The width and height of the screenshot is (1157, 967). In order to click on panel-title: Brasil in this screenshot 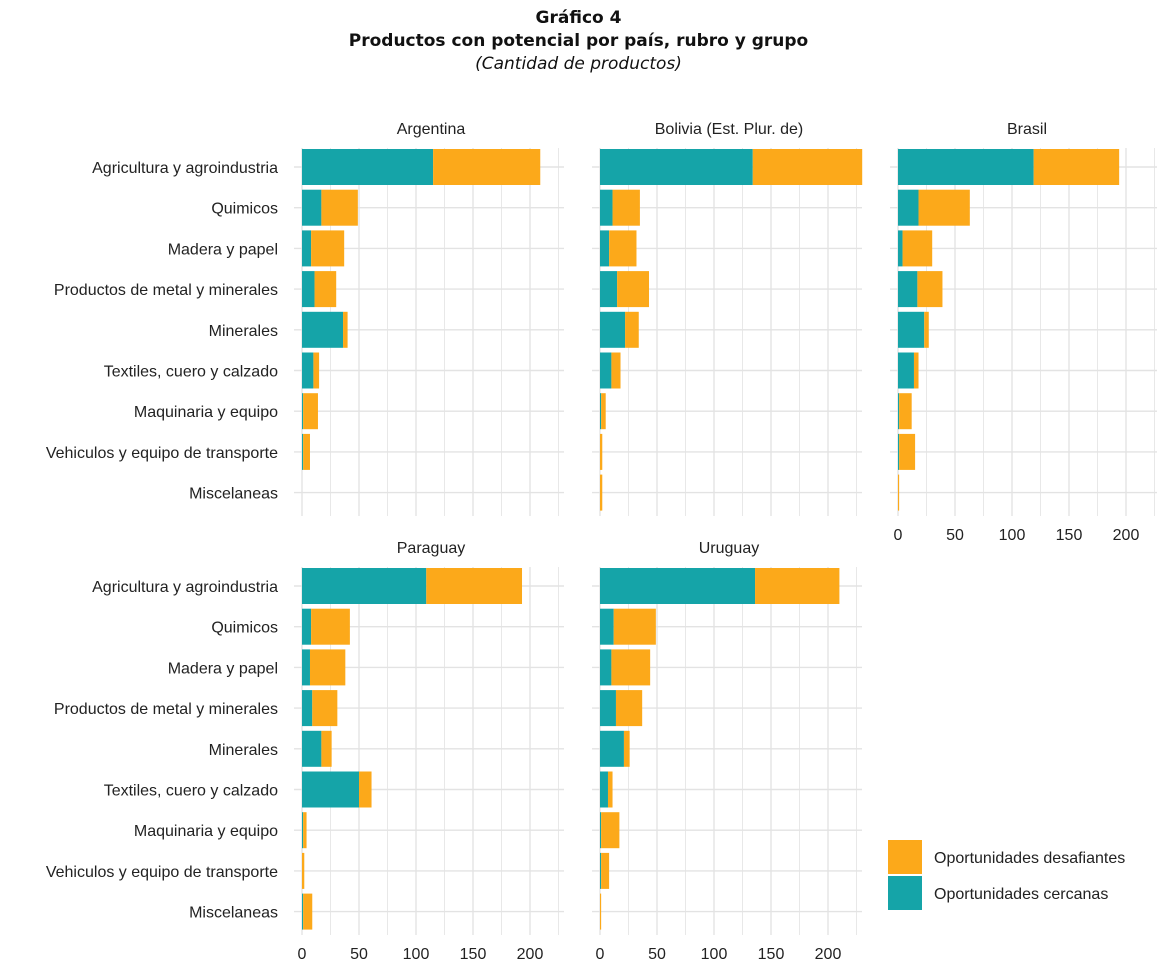, I will do `click(1027, 129)`.